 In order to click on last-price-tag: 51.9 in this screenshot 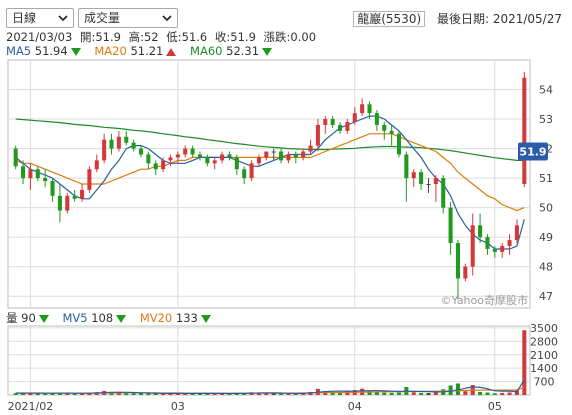, I will do `click(532, 152)`.